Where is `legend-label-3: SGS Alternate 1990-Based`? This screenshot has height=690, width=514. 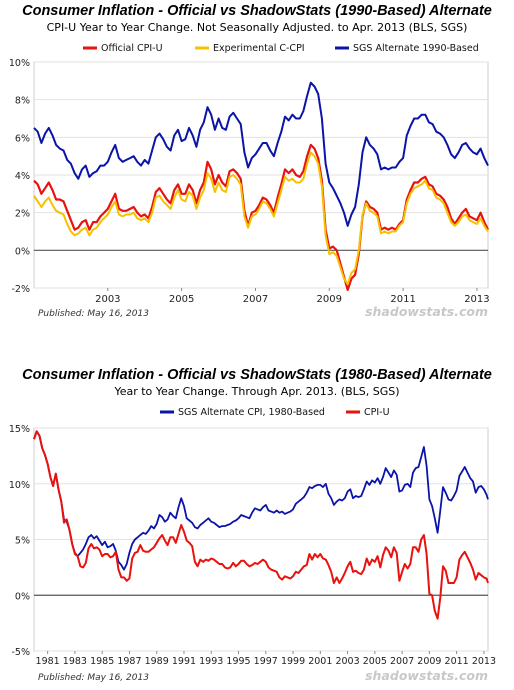
legend-label-3: SGS Alternate 1990-Based is located at coordinates (416, 48).